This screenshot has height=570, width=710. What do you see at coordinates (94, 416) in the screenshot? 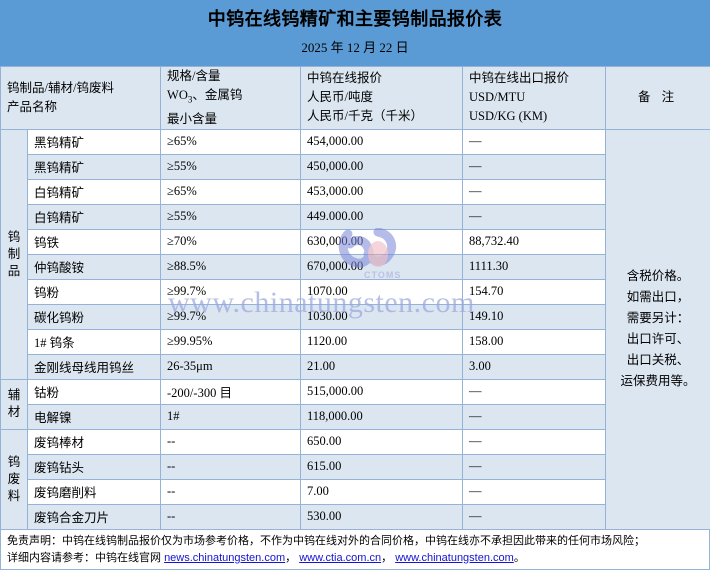
I see `cell-product: 电解镍` at bounding box center [94, 416].